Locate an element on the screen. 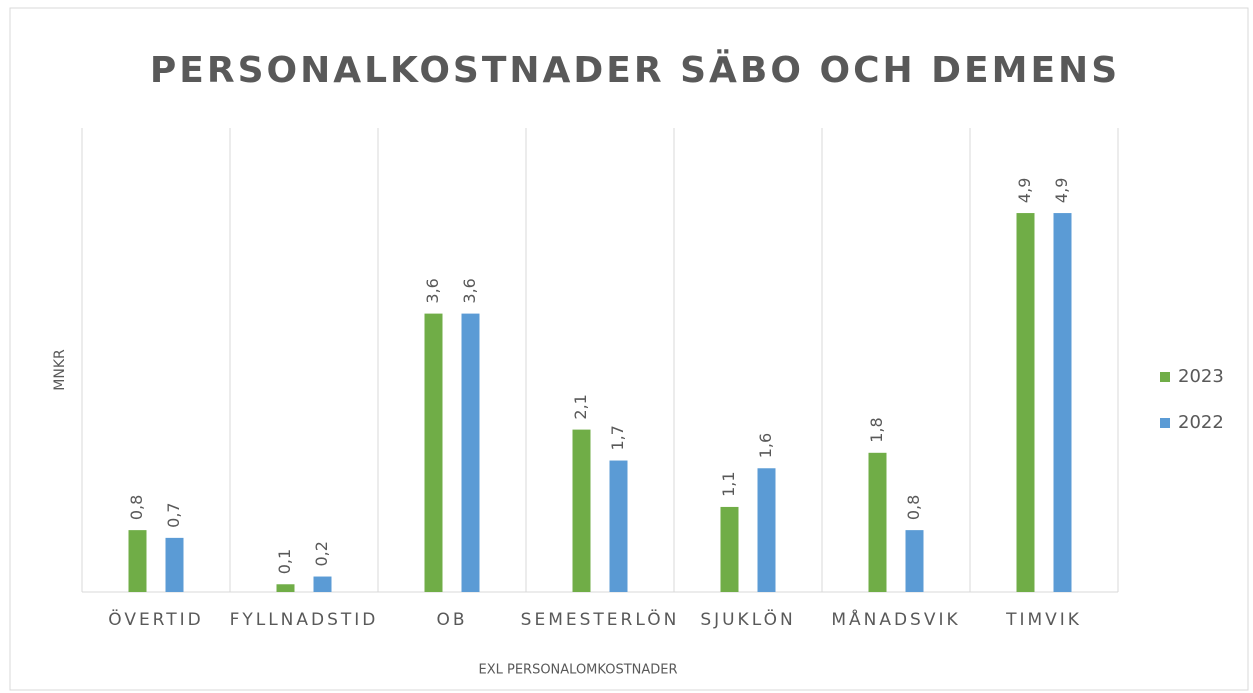 This screenshot has width=1253, height=693. legend-label: 2022 is located at coordinates (1201, 422).